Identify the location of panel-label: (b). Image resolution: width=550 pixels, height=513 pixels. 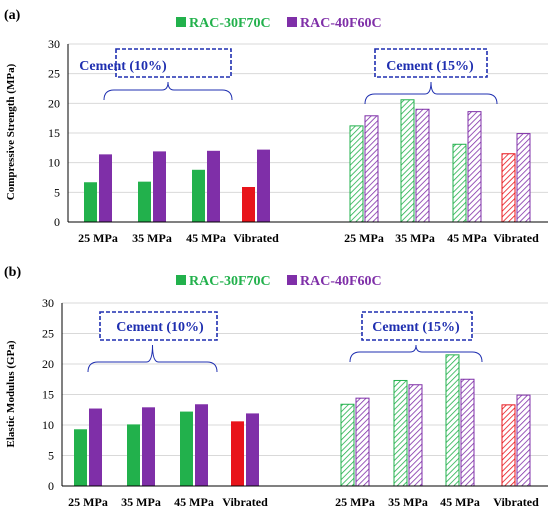
(12, 272).